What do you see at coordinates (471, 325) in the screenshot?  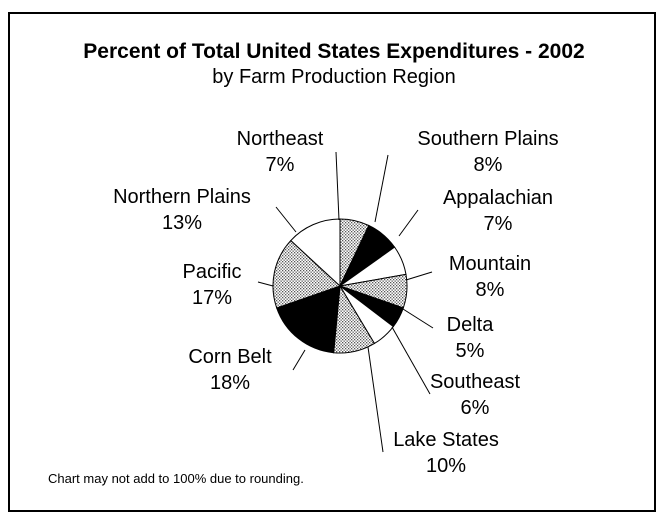 I see `slice-label-delta: Delta` at bounding box center [471, 325].